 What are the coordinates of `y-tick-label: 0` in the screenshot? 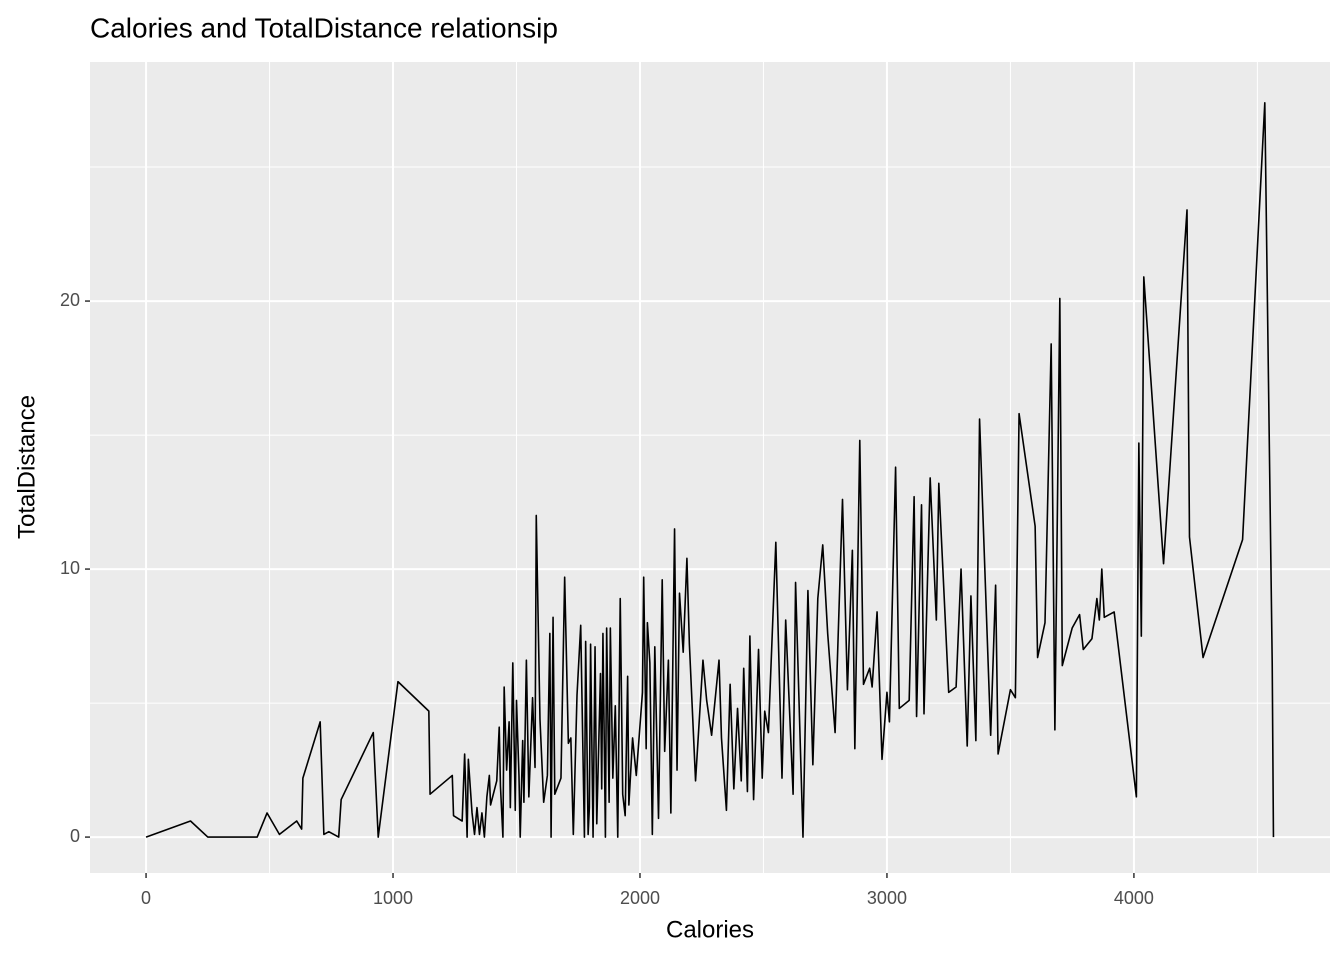 It's located at (75, 836).